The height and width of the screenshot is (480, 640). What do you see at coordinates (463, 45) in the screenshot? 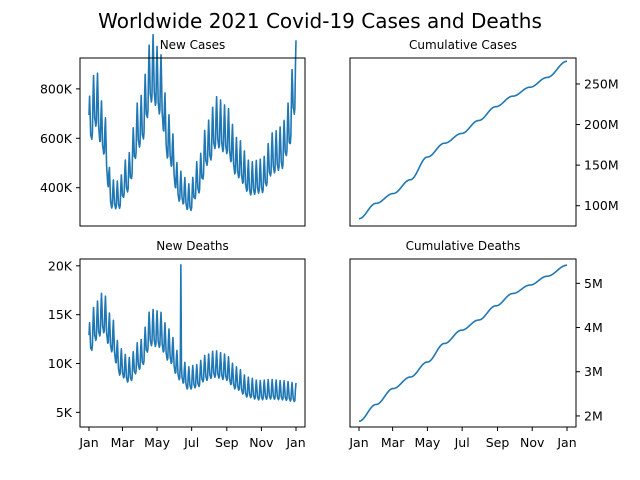
I see `panel-title: Cumulative Cases` at bounding box center [463, 45].